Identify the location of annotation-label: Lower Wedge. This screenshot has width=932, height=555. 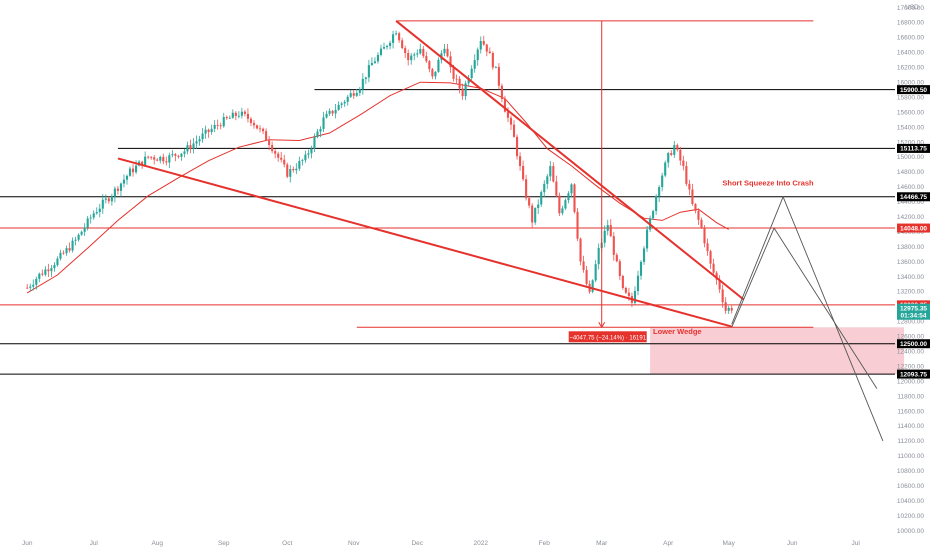
(677, 331).